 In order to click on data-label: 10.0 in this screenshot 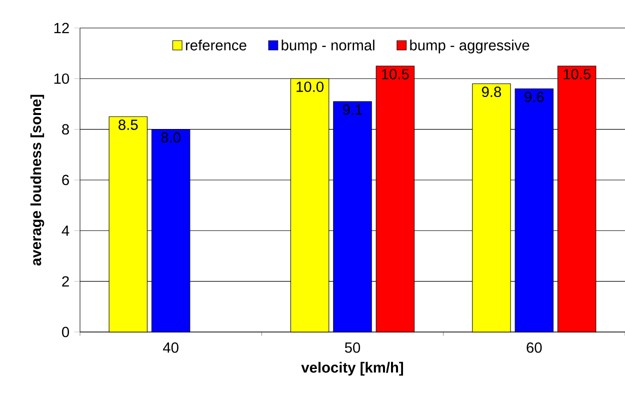, I will do `click(310, 87)`.